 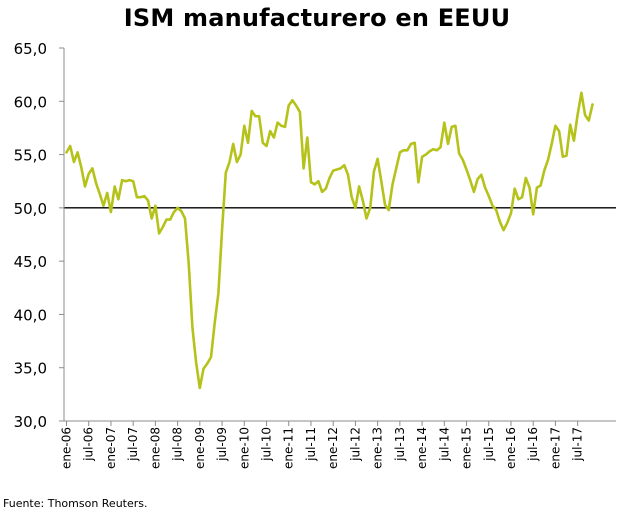 I want to click on x-tick-label: jul-17, so click(x=578, y=444).